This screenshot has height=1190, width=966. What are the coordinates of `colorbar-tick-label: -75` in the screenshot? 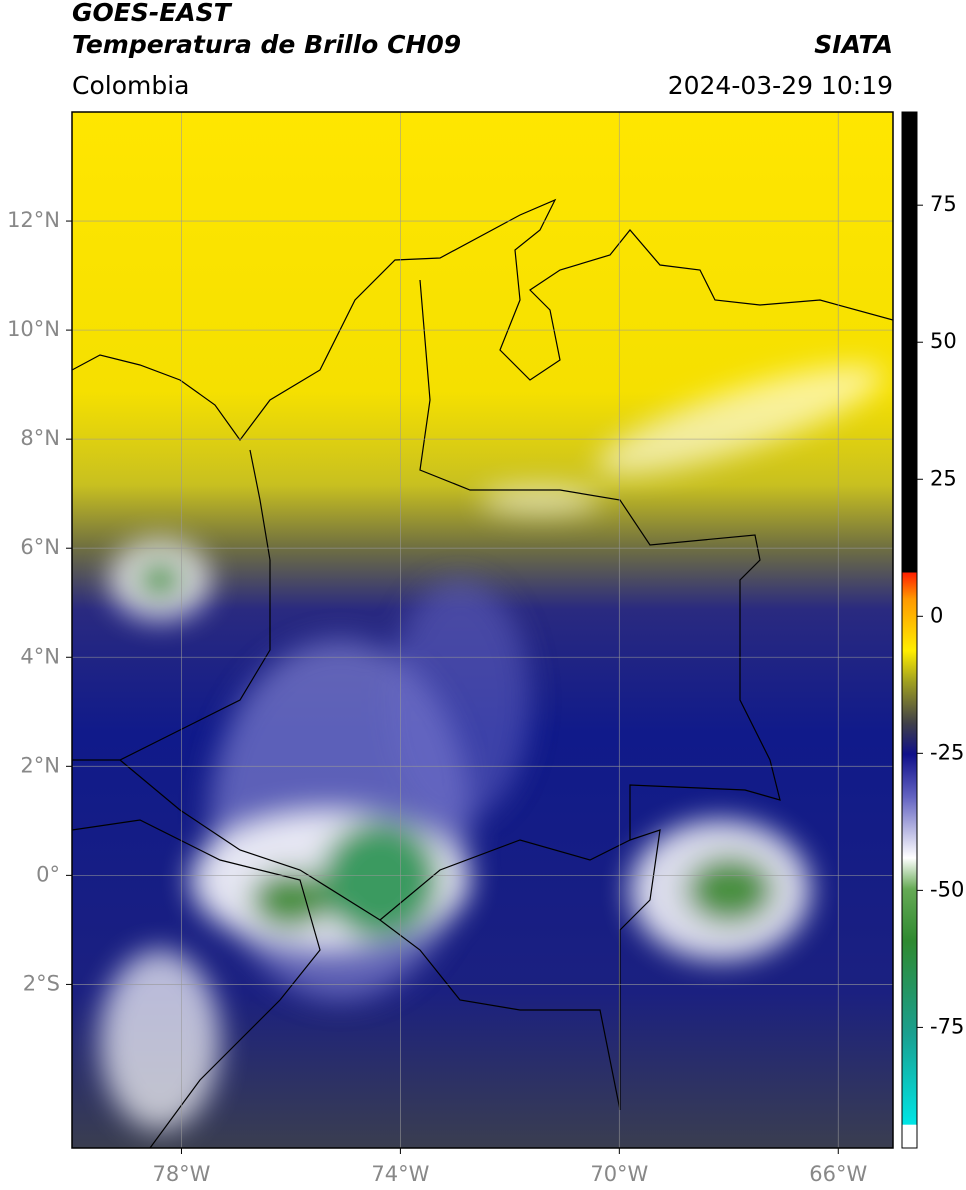 It's located at (947, 1026).